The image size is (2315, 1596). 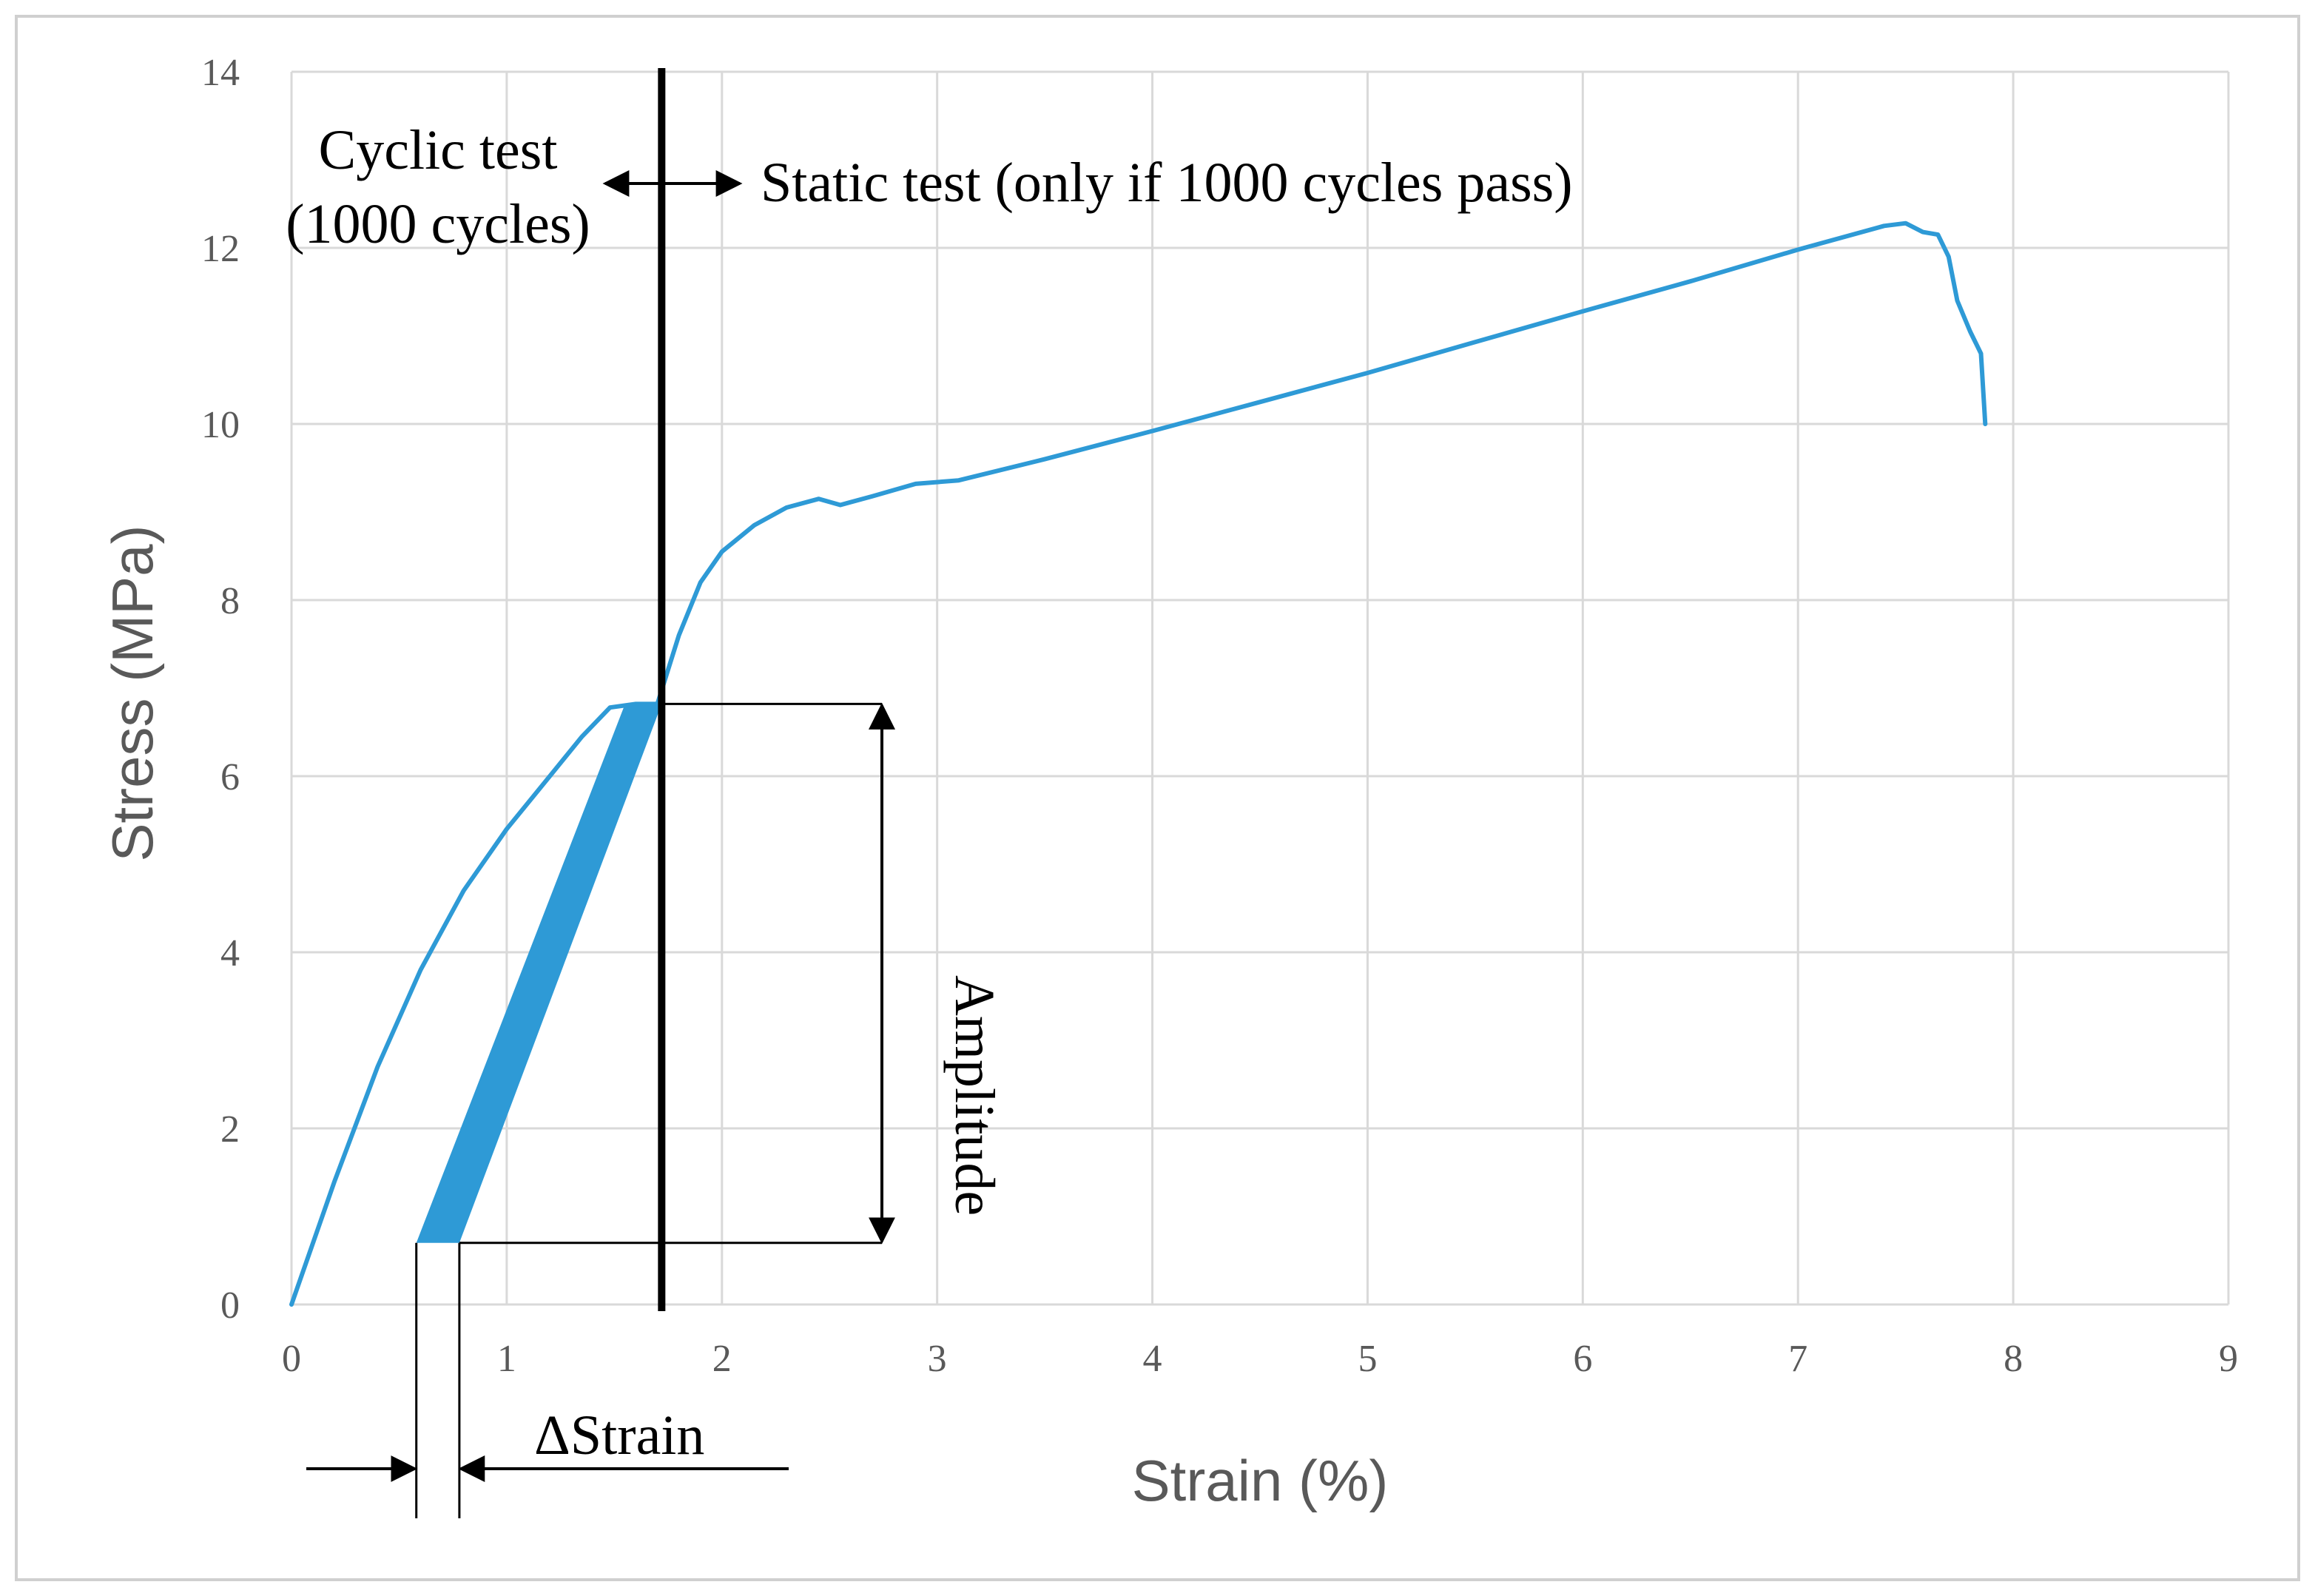 What do you see at coordinates (1797, 1359) in the screenshot?
I see `x-tick-label: 7` at bounding box center [1797, 1359].